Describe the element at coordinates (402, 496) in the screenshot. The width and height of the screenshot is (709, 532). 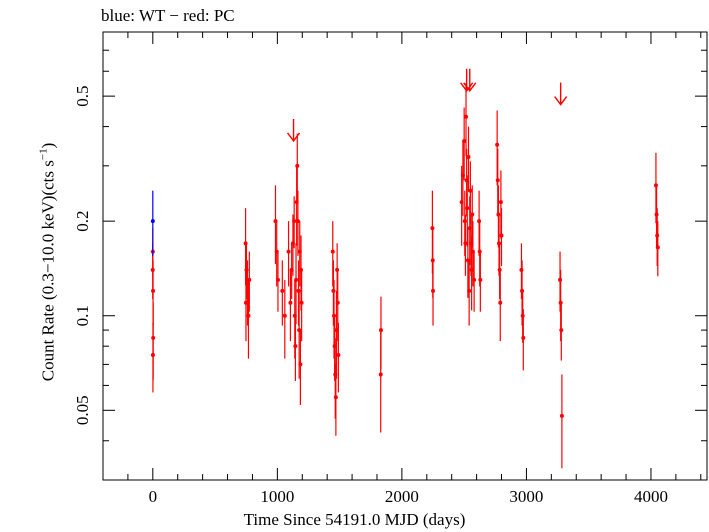
I see `x-tick-label: 2000` at that location.